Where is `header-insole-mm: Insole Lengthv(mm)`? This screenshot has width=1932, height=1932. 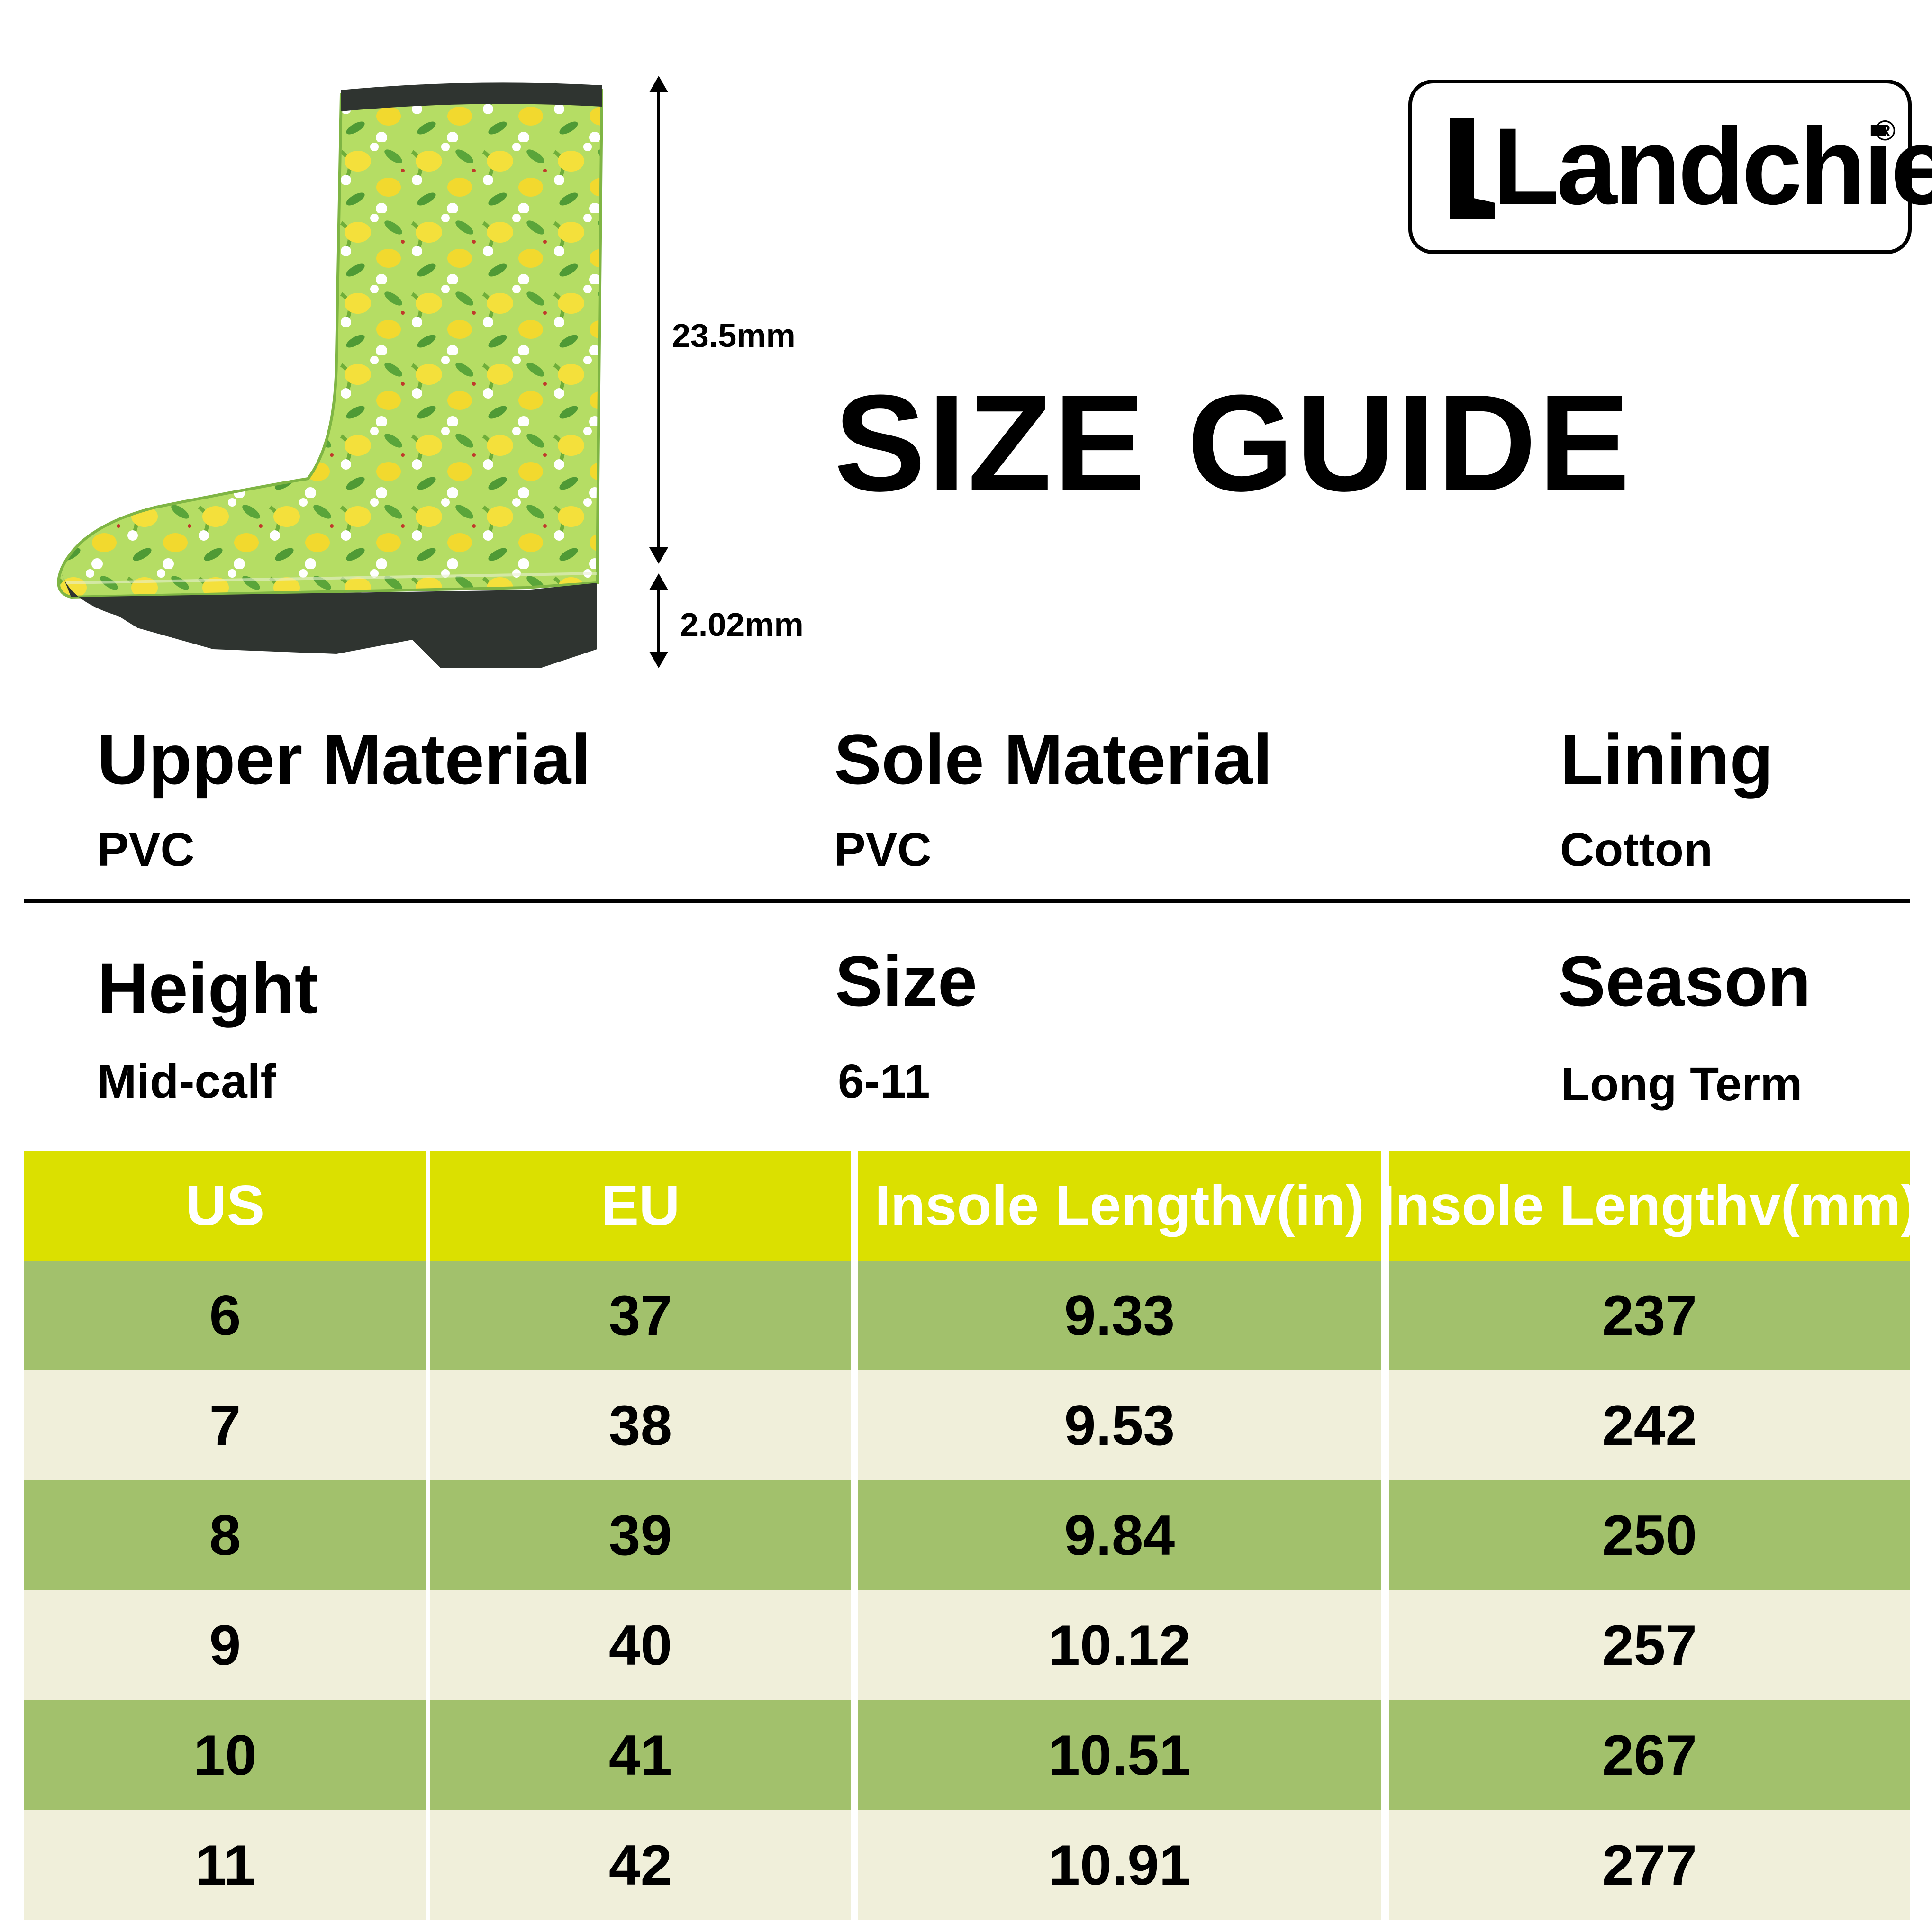
header-insole-mm: Insole Lengthv(mm) is located at coordinates (1649, 1206).